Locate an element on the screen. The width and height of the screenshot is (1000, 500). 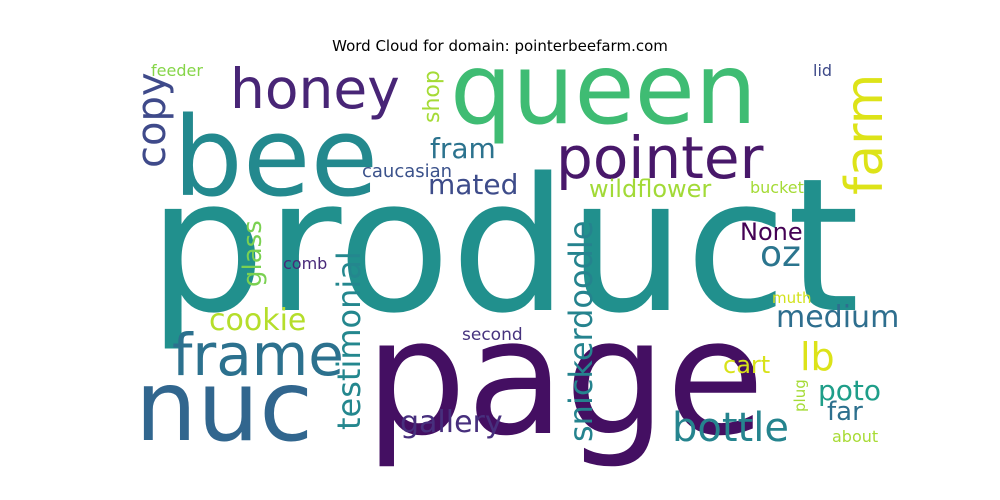
word-glass: glass is located at coordinates (253, 253).